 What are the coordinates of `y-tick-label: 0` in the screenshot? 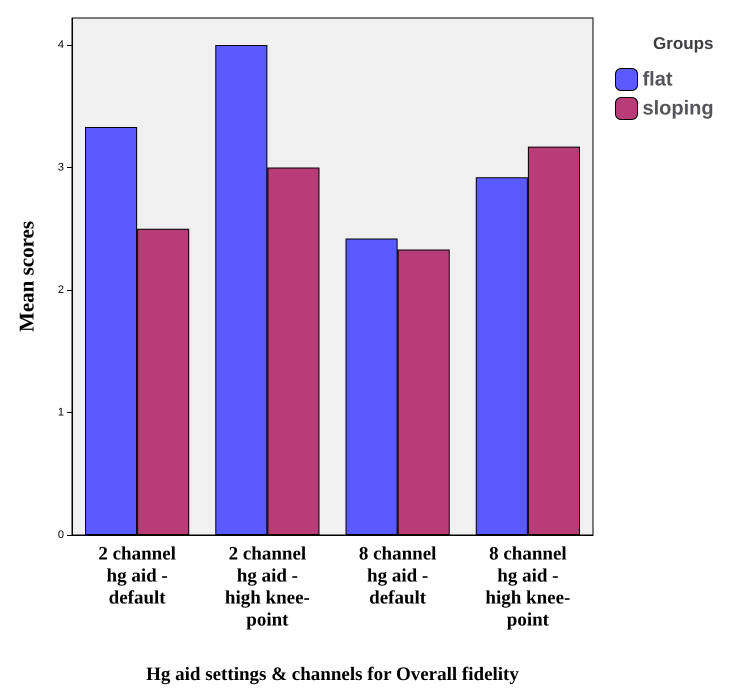 It's located at (61, 535).